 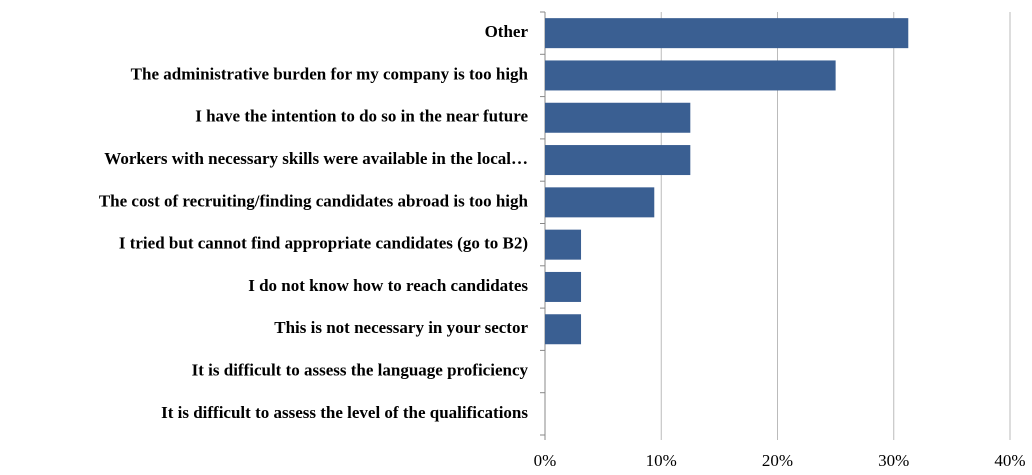 What do you see at coordinates (777, 460) in the screenshot?
I see `x-tick-label: 20%` at bounding box center [777, 460].